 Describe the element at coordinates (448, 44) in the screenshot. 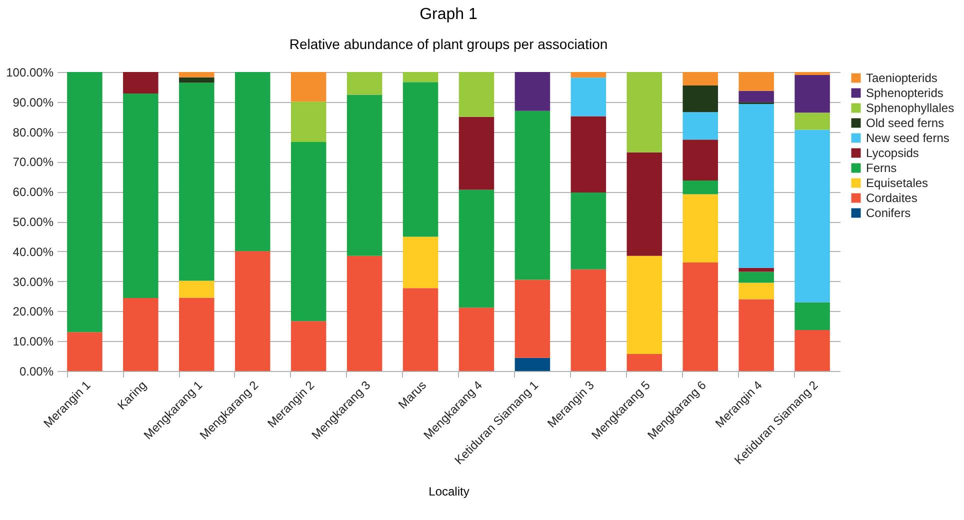

I see `chart-subtitle: Relative abundance of plant groups per association` at that location.